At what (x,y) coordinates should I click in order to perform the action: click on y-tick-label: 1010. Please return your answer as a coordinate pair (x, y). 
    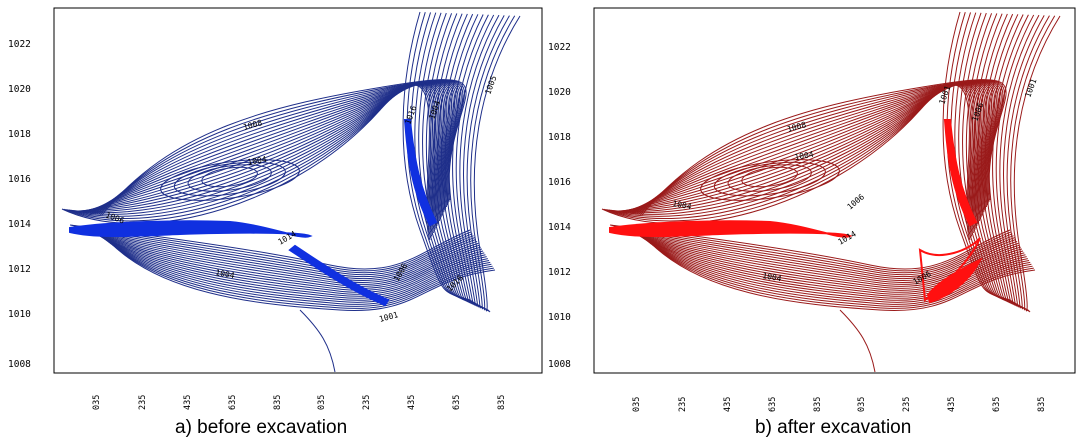
    Looking at the image, I should click on (19, 314).